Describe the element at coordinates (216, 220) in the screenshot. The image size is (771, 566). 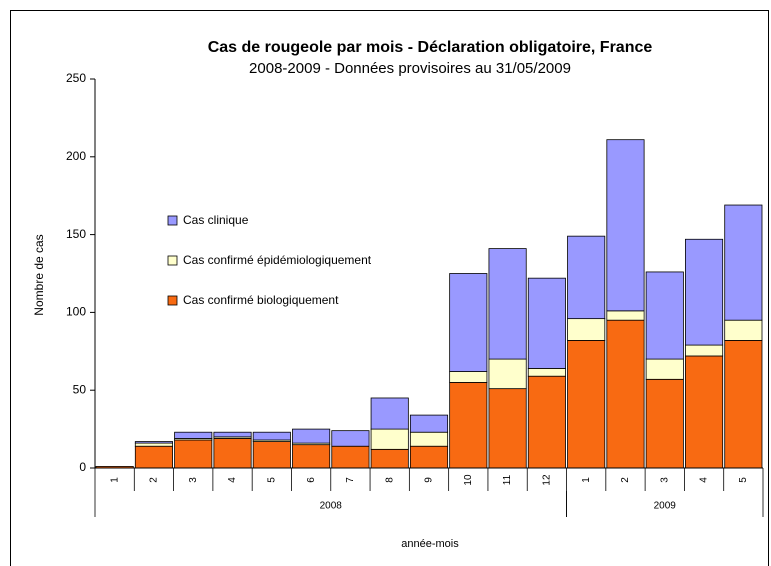
I see `legend-label: Cas clinique` at that location.